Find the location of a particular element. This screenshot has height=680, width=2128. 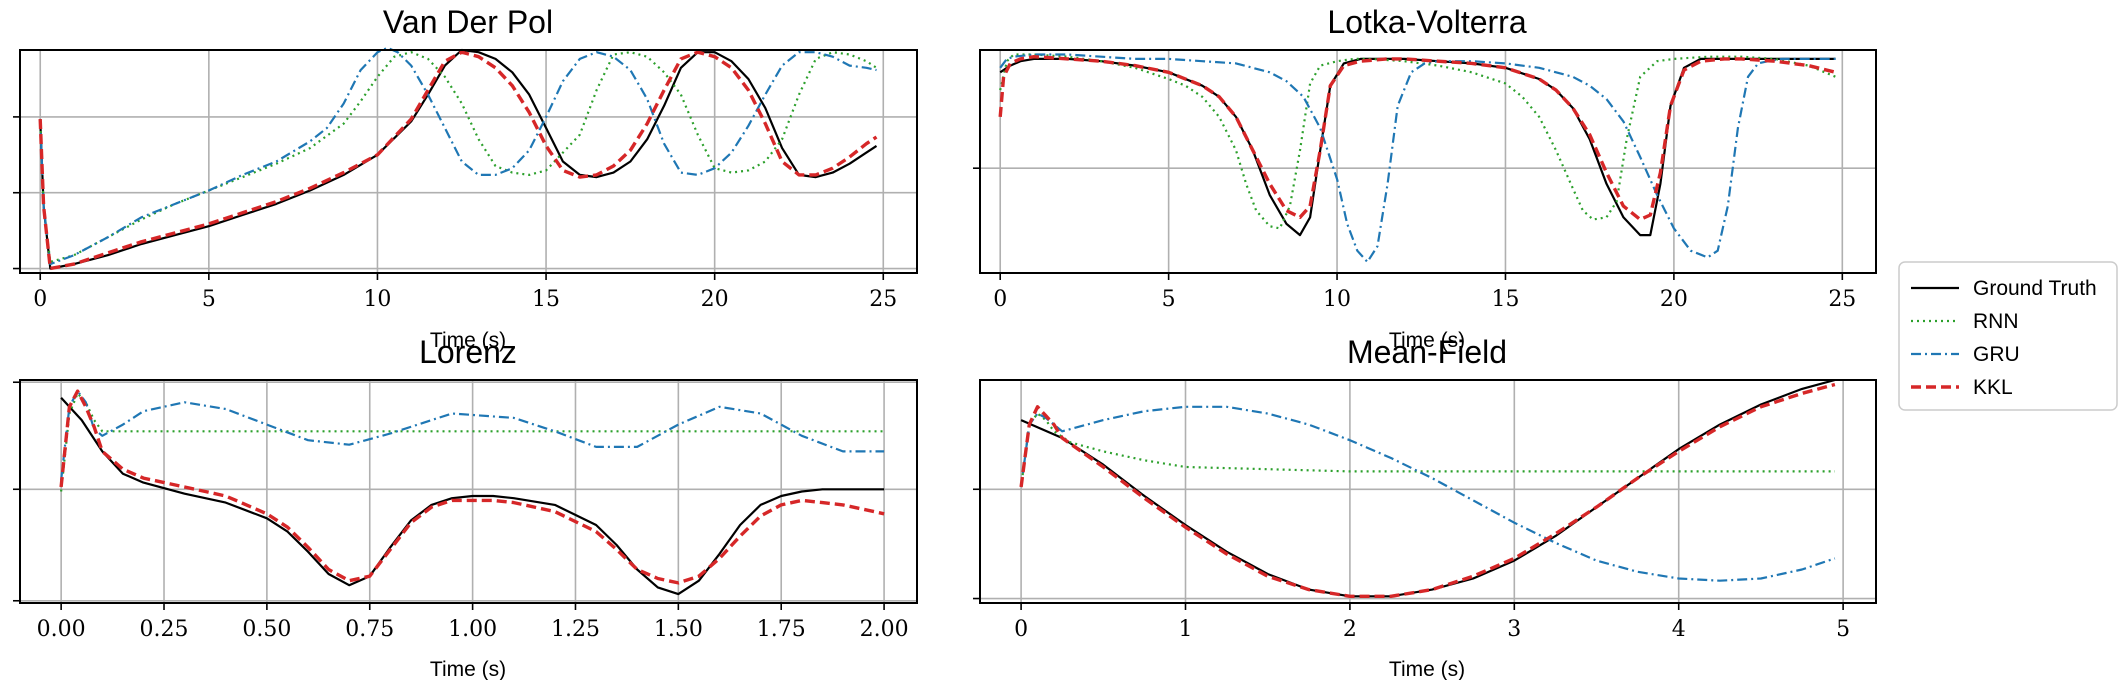

x-tick-label: 3 is located at coordinates (1514, 629).